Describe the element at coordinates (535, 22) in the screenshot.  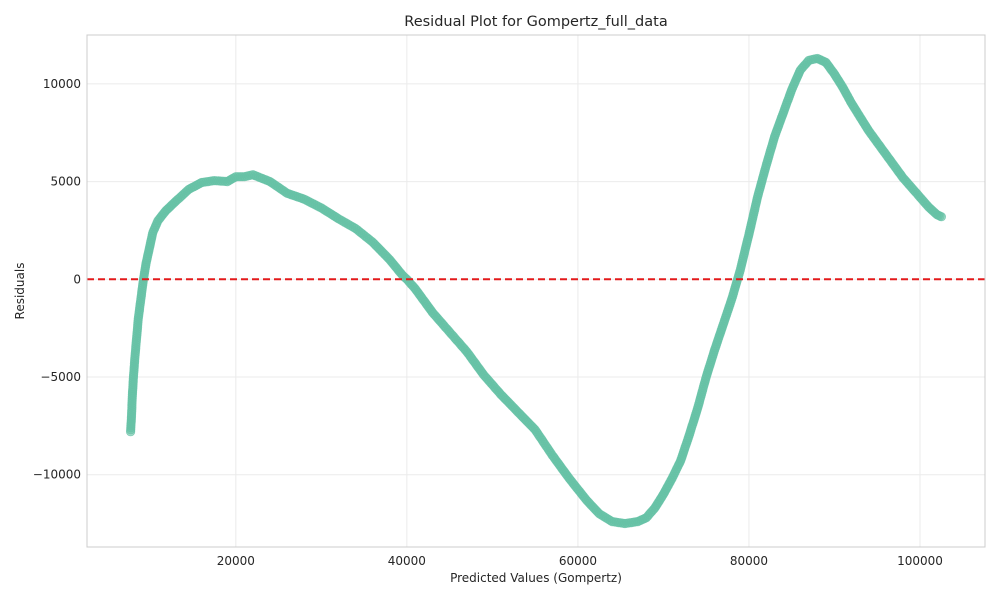
I see `chart-title: Residual Plot for Gompertz_full_data` at that location.